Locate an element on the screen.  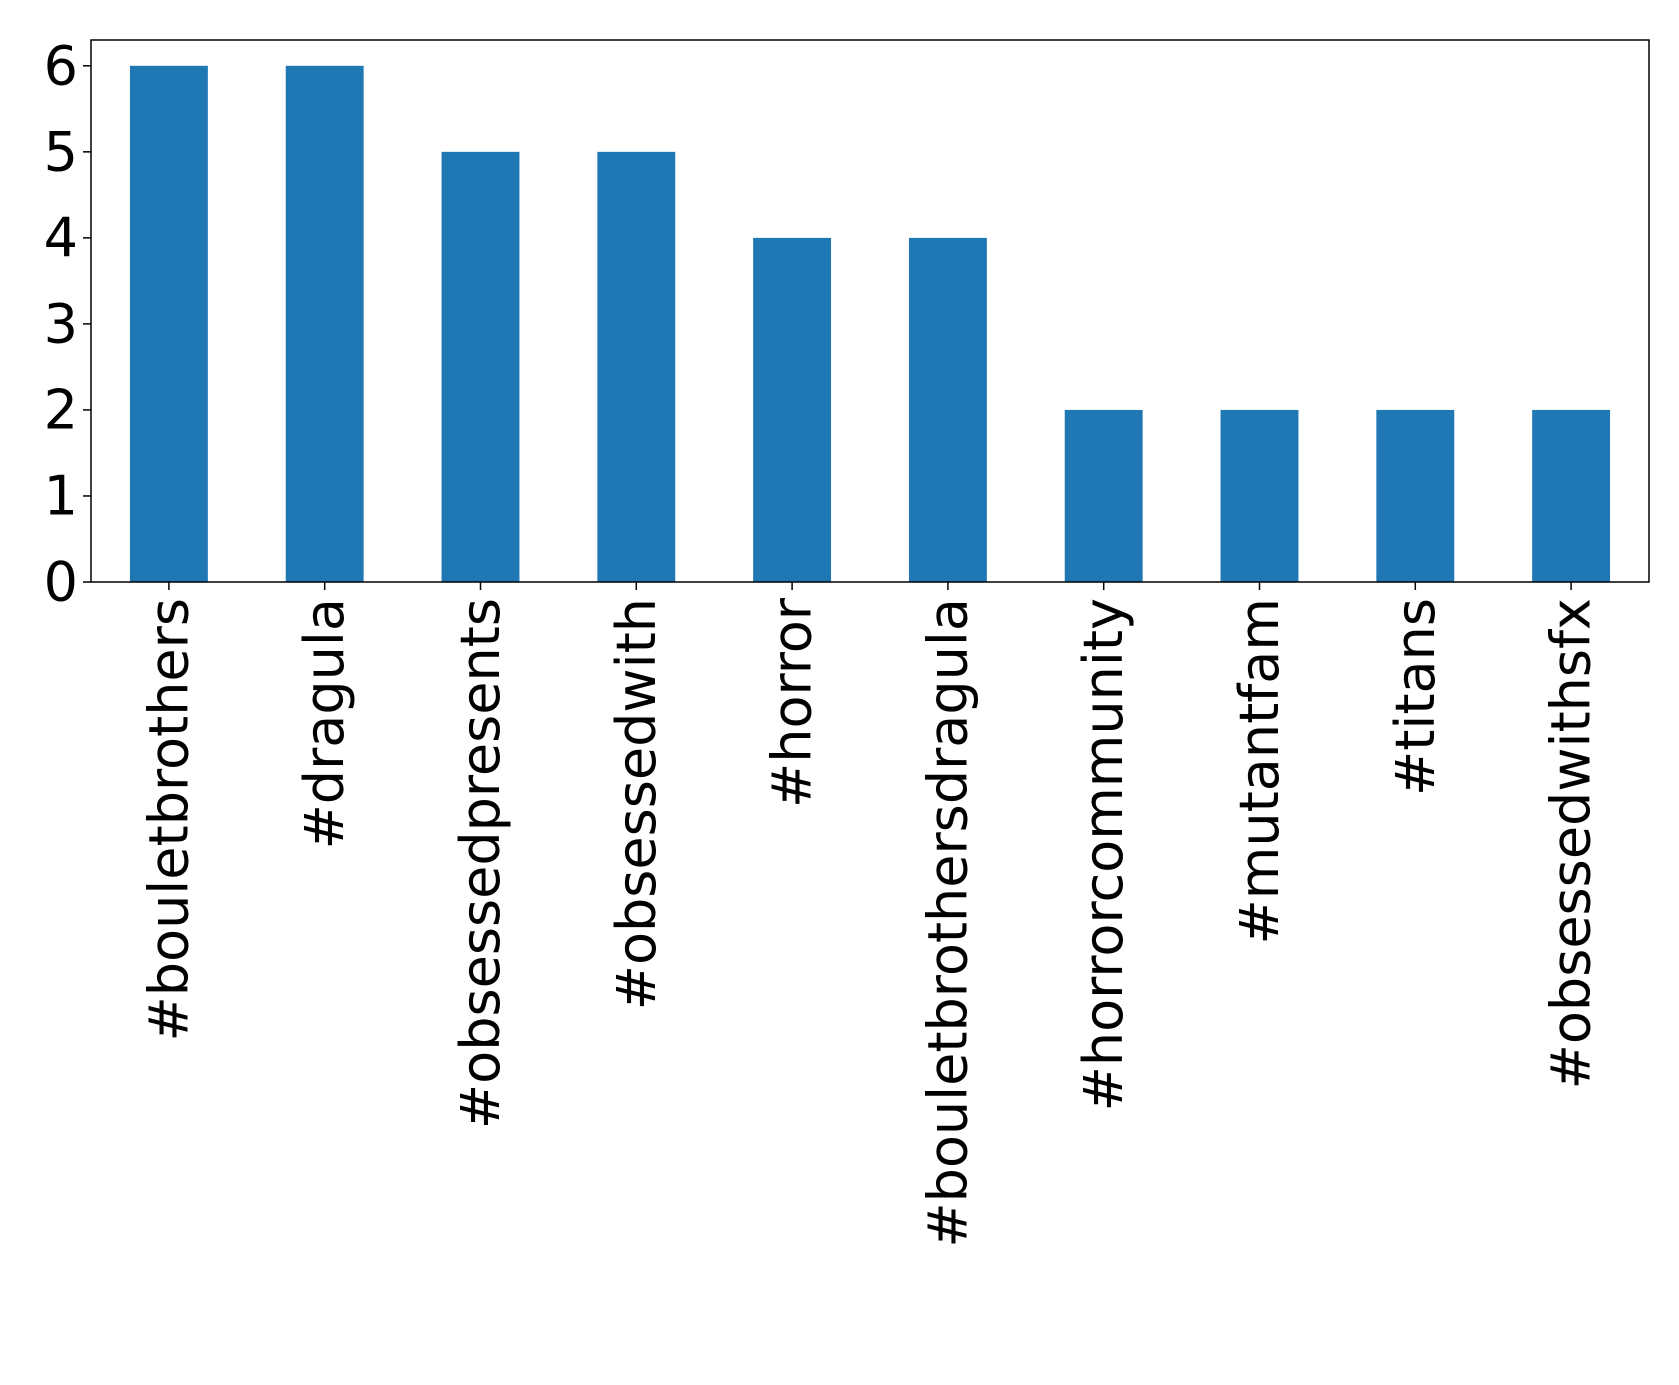
x-tick-label: #obsessedpresents is located at coordinates (480, 863).